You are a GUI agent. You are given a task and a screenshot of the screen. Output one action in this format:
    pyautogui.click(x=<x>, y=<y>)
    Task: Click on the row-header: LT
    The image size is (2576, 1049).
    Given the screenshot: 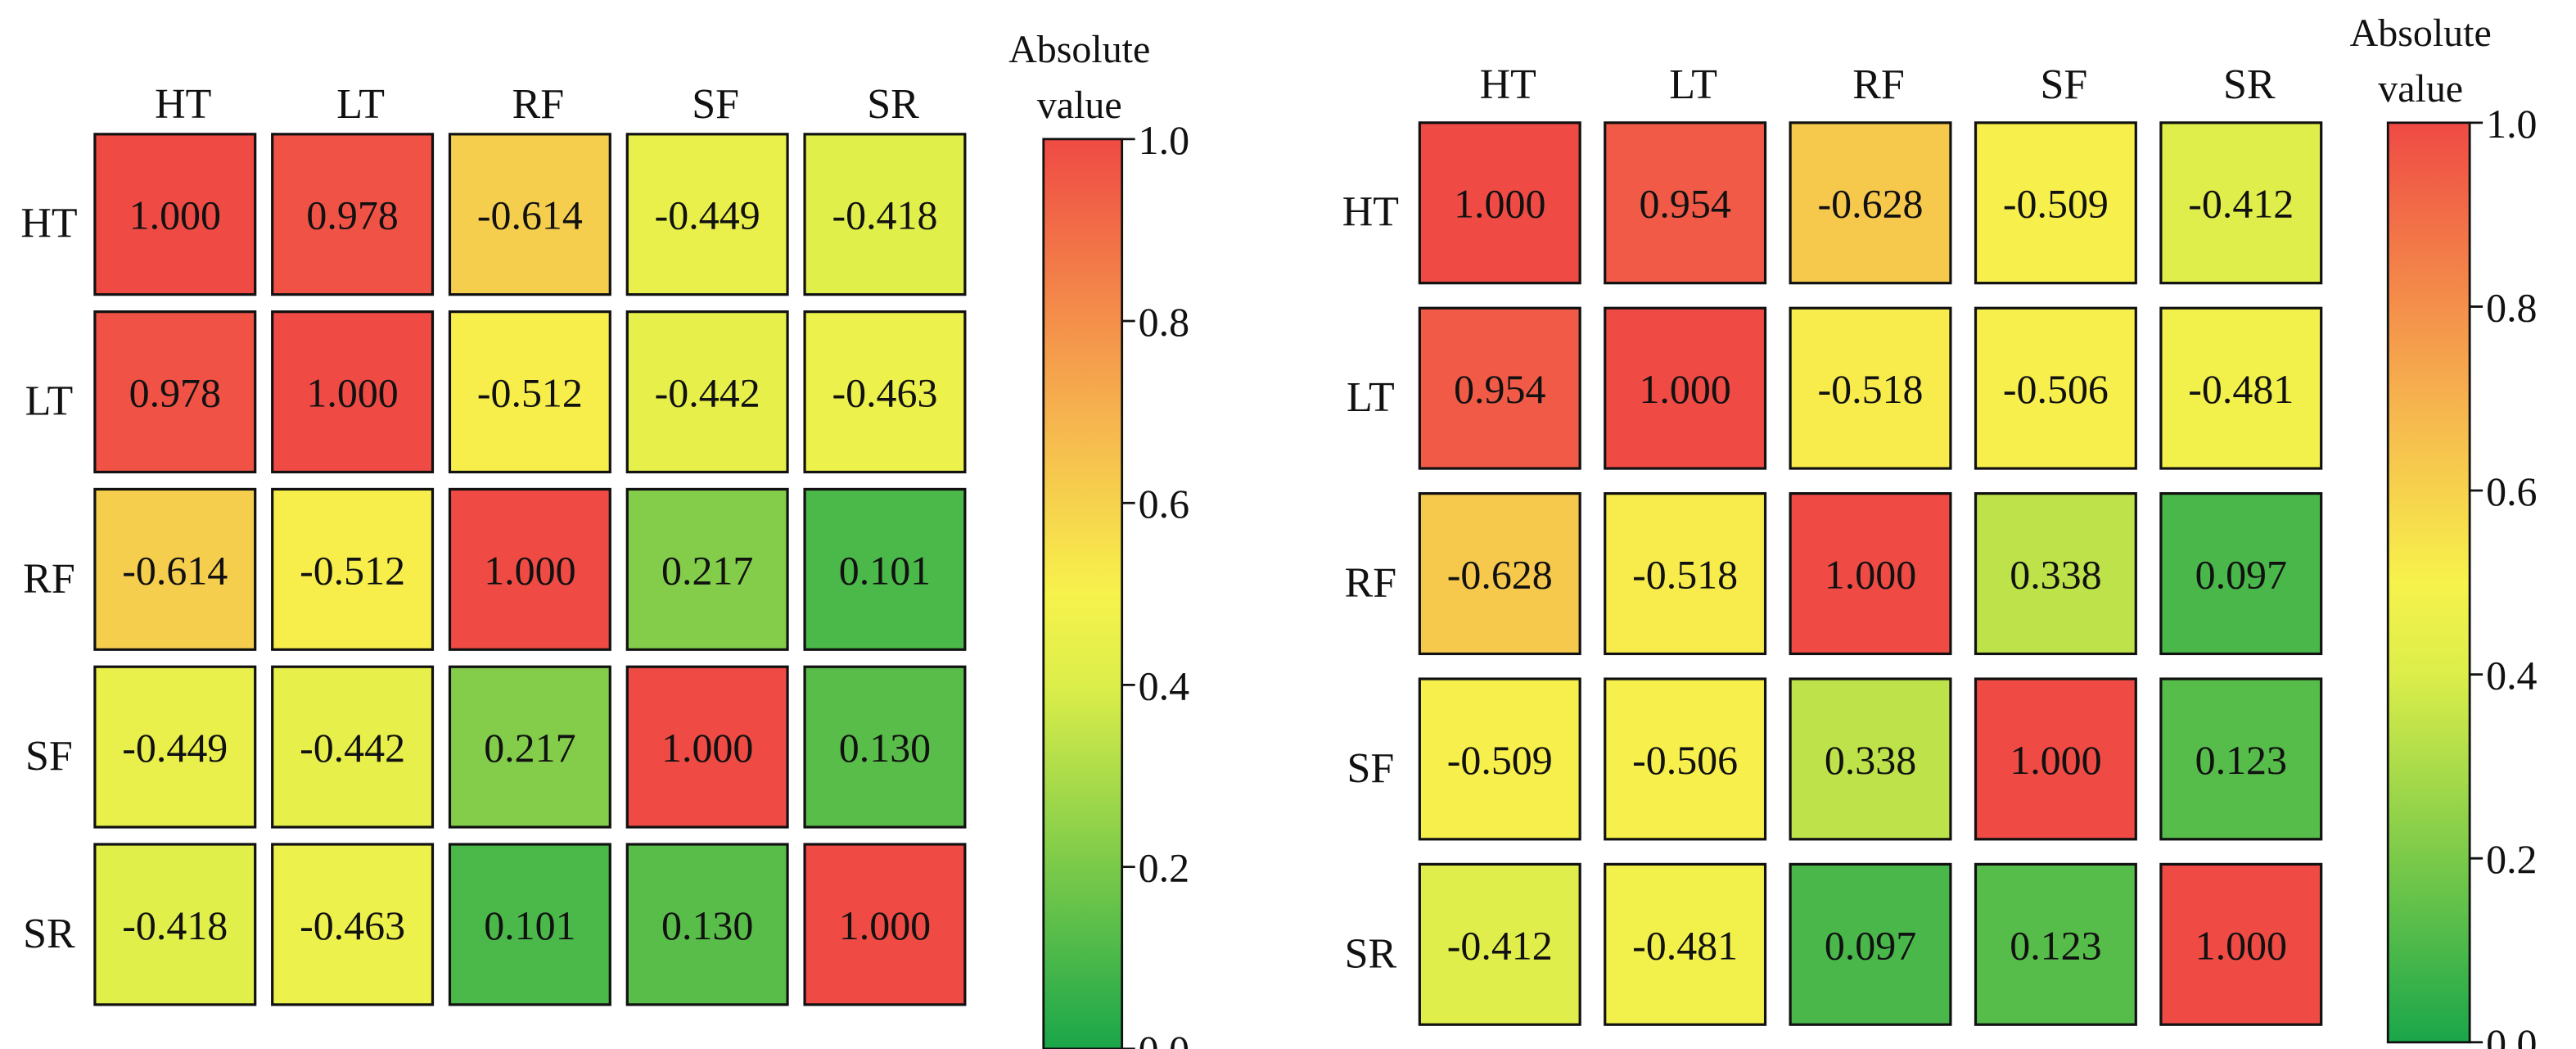 What is the action you would take?
    pyautogui.click(x=49, y=401)
    